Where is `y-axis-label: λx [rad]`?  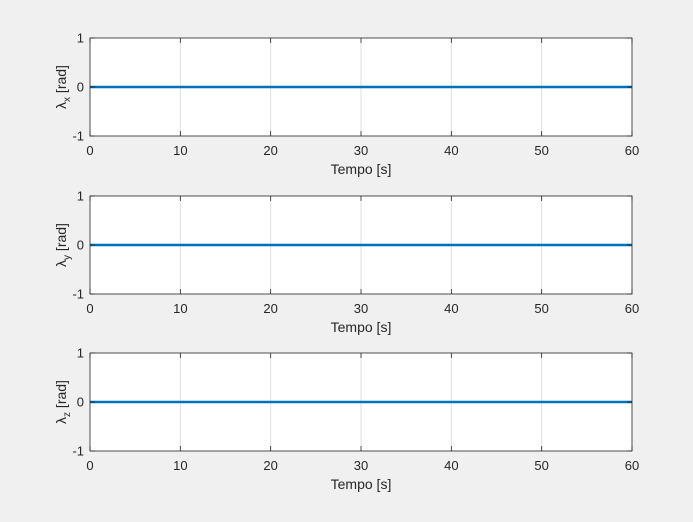
y-axis-label: λx [rad] is located at coordinates (63, 87).